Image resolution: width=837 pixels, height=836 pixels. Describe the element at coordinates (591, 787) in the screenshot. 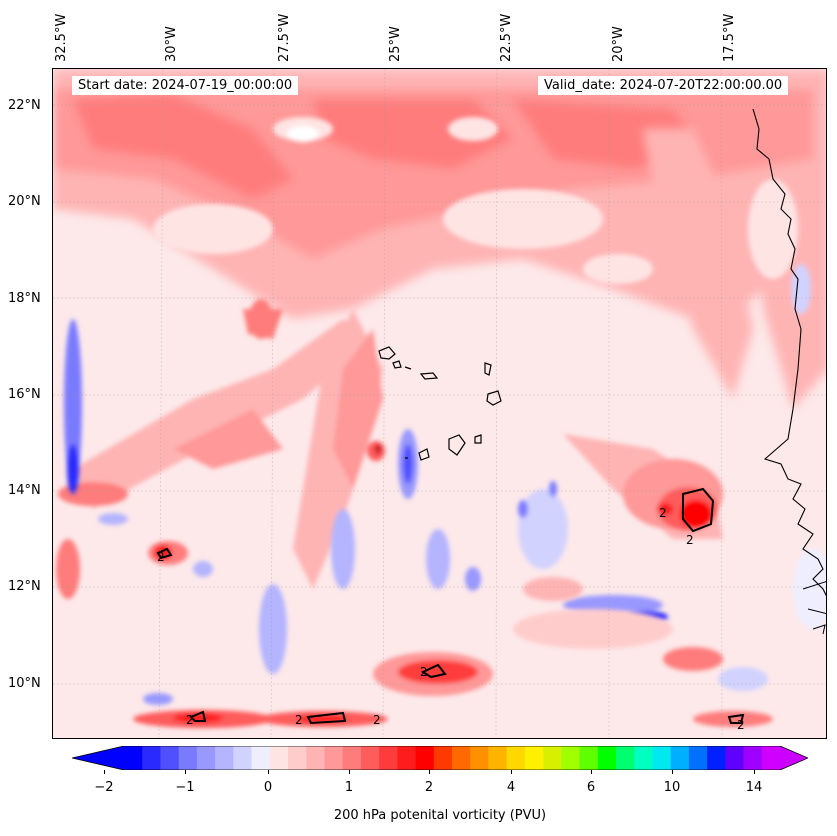

I see `colorbar-tick-label: 6` at that location.